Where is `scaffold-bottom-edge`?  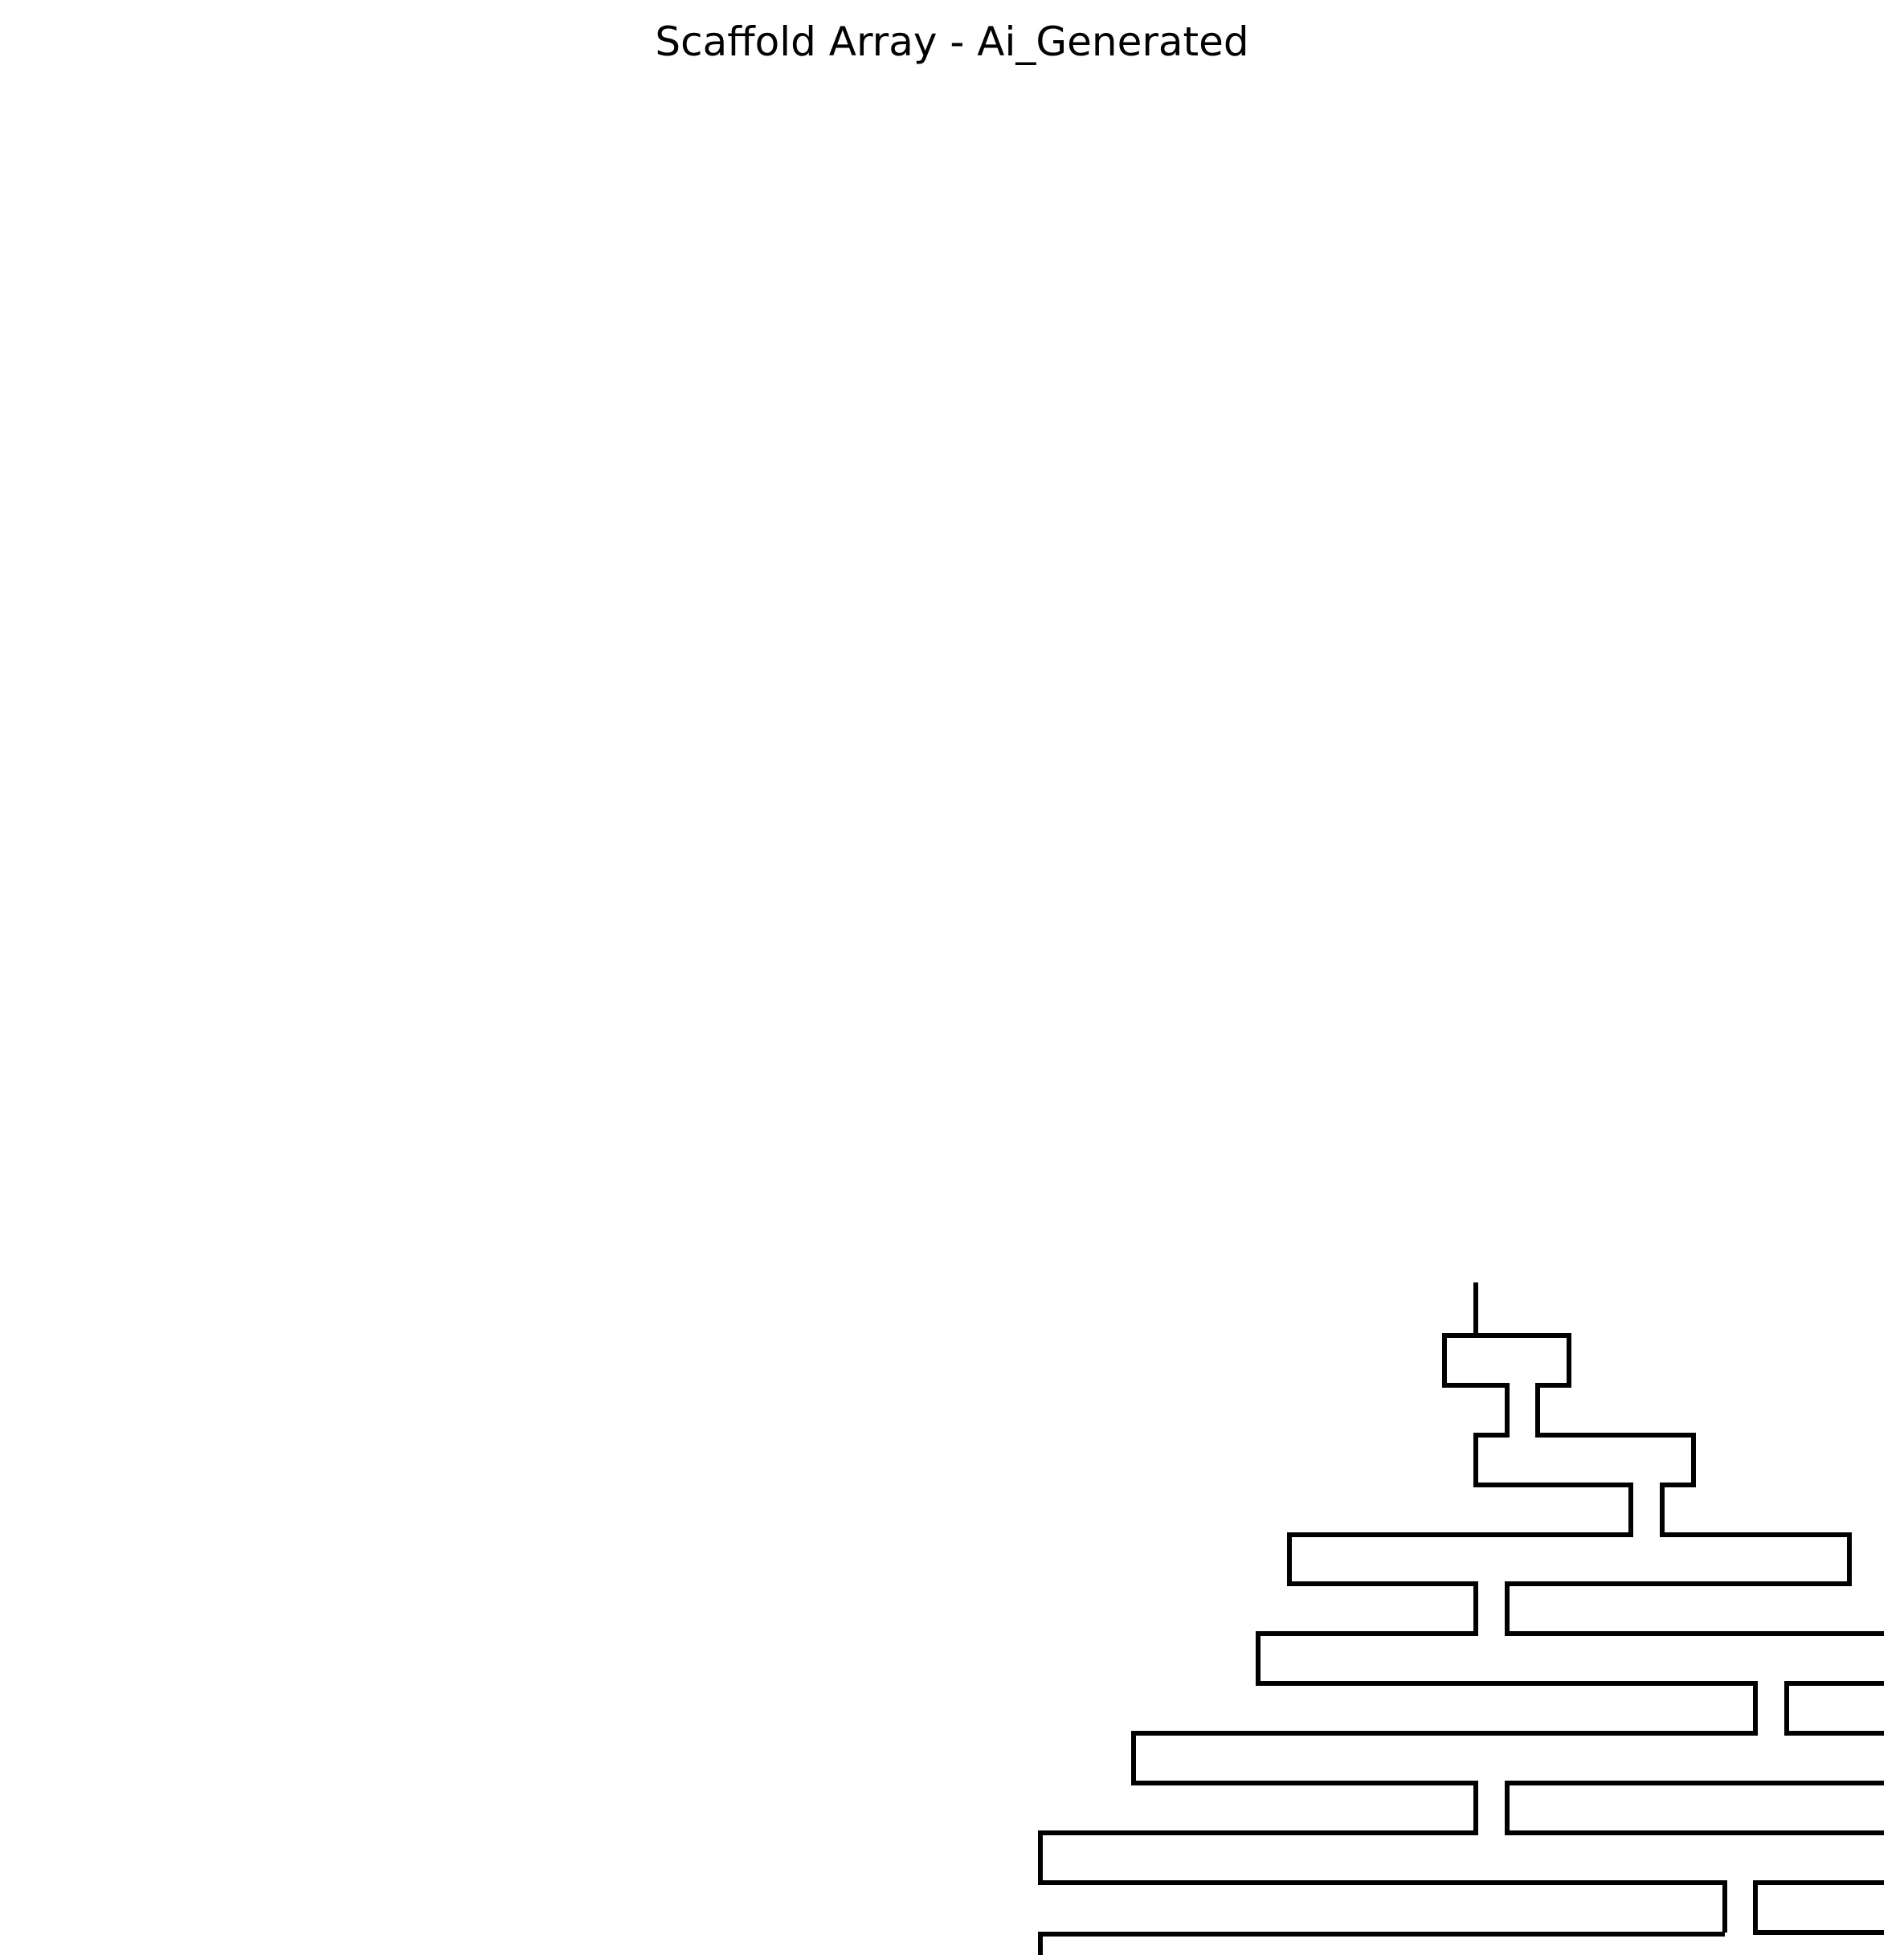
scaffold-bottom-edge is located at coordinates (1382, 1944).